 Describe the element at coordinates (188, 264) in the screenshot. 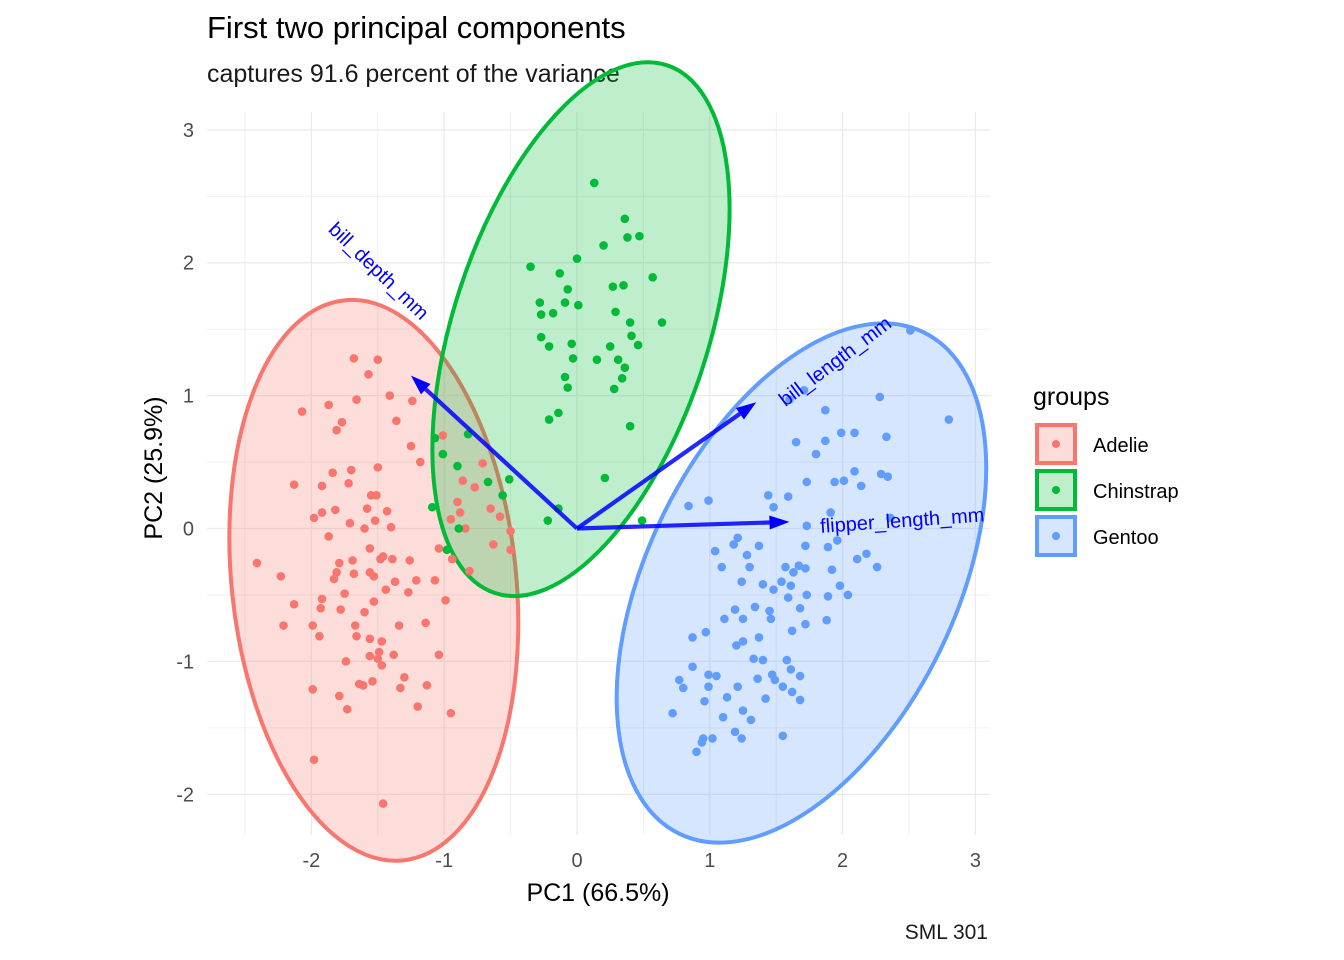

I see `y-tick-label: 2` at that location.